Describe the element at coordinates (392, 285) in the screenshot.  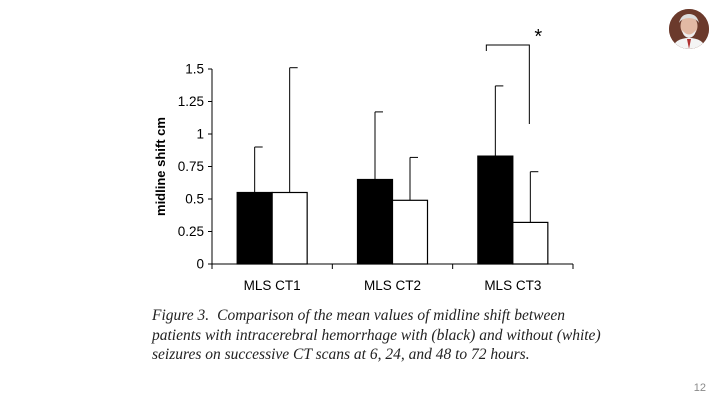
I see `x-tick-label: MLS CT2` at that location.